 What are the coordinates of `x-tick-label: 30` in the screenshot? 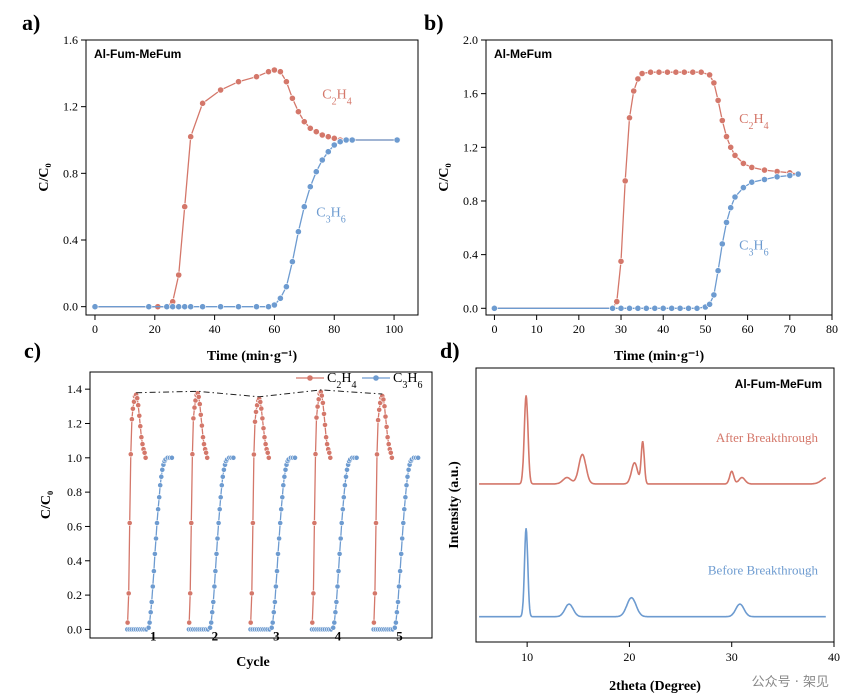 It's located at (621, 329).